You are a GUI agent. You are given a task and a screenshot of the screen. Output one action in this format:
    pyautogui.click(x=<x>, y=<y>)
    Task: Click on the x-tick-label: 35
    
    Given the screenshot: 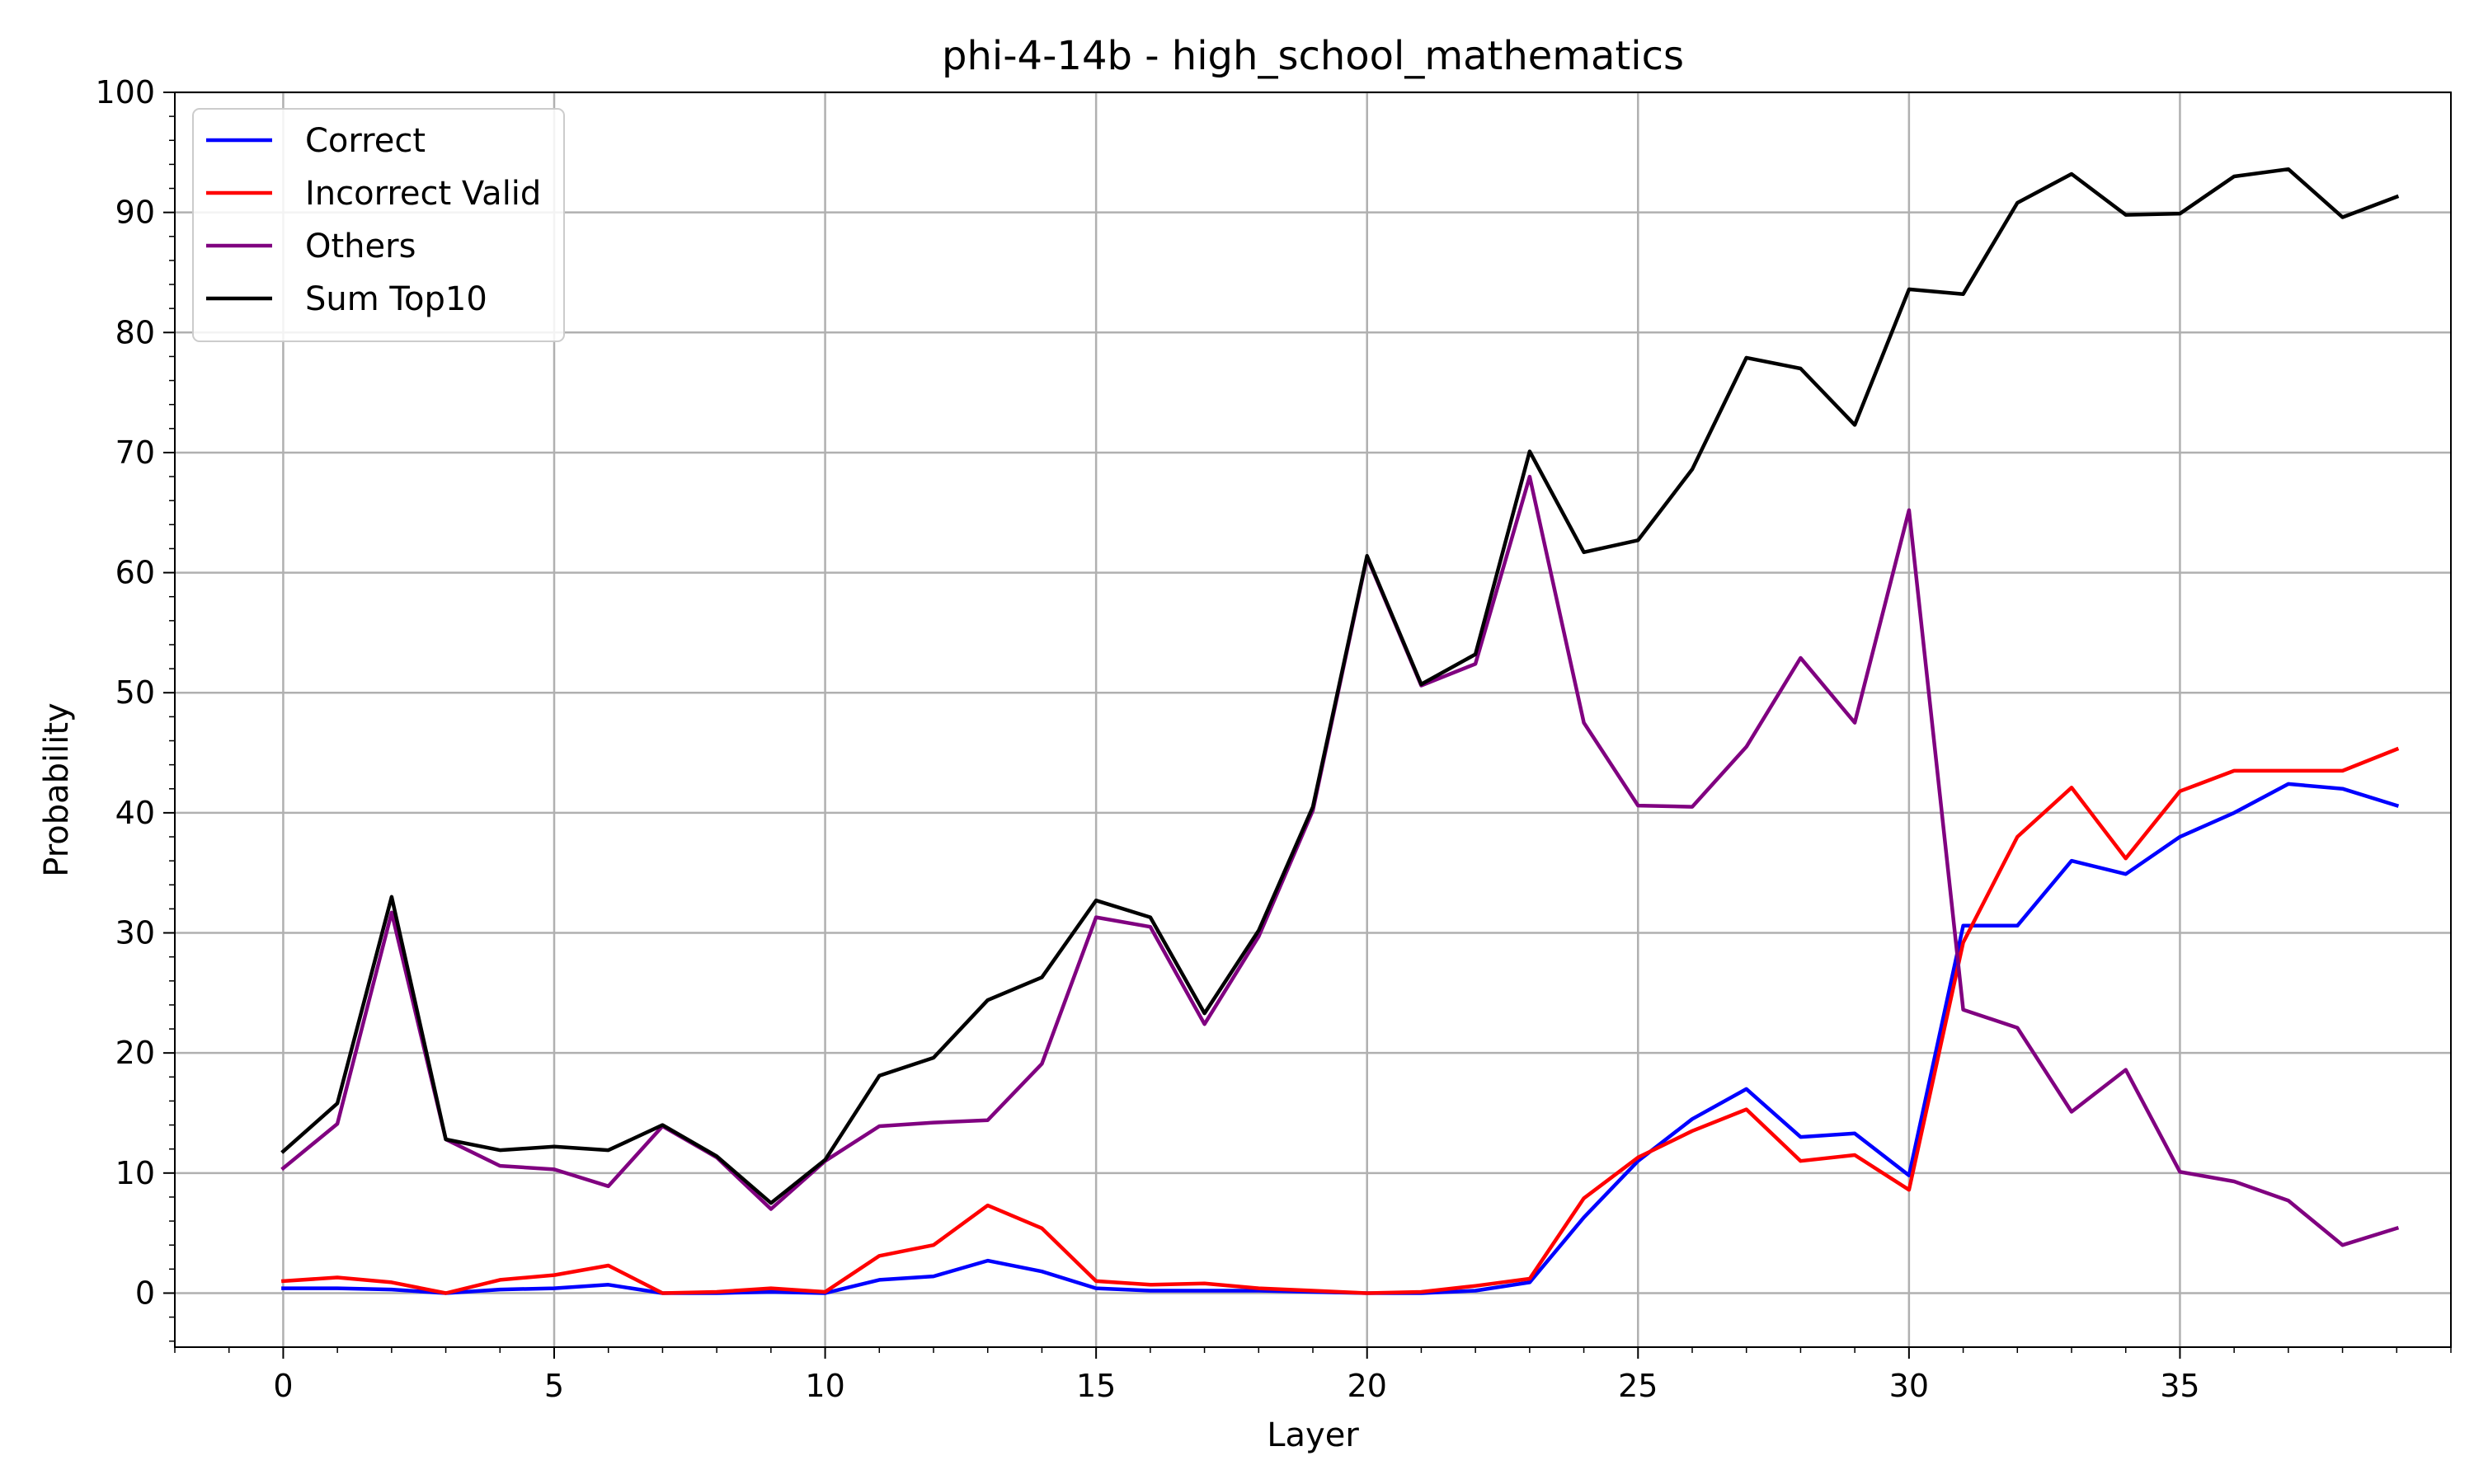 What is the action you would take?
    pyautogui.click(x=2179, y=1386)
    